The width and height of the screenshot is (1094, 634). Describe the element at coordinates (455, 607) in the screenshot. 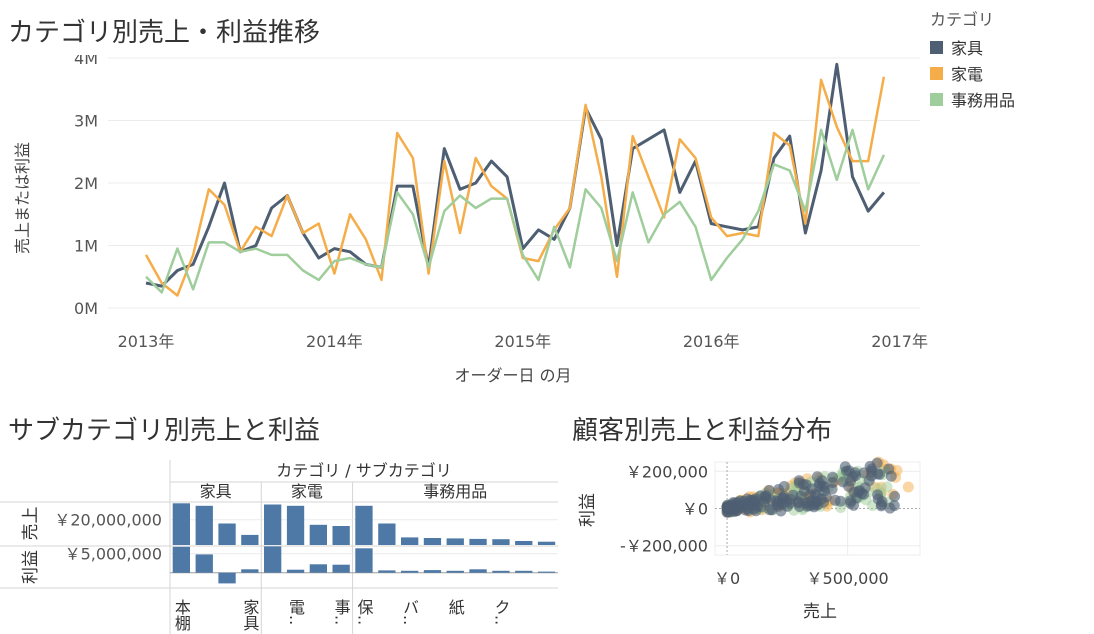

I see `bar-chart-category-label: 紙` at that location.